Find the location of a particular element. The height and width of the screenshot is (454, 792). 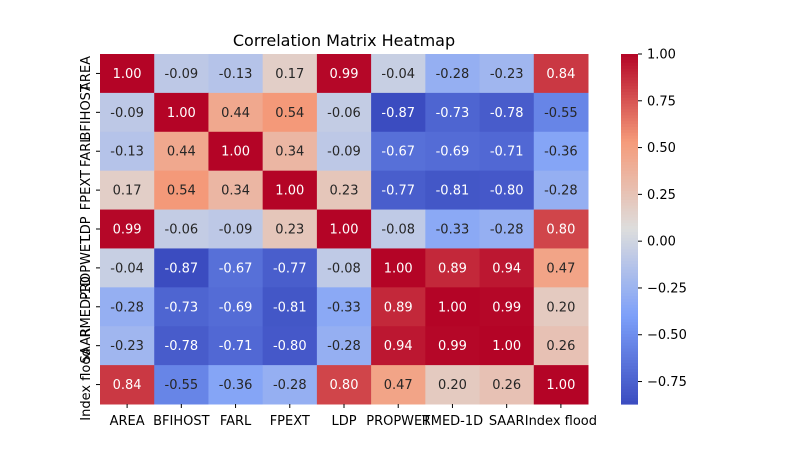

heatmap-cell-label-2-0: -0.13 is located at coordinates (127, 152).